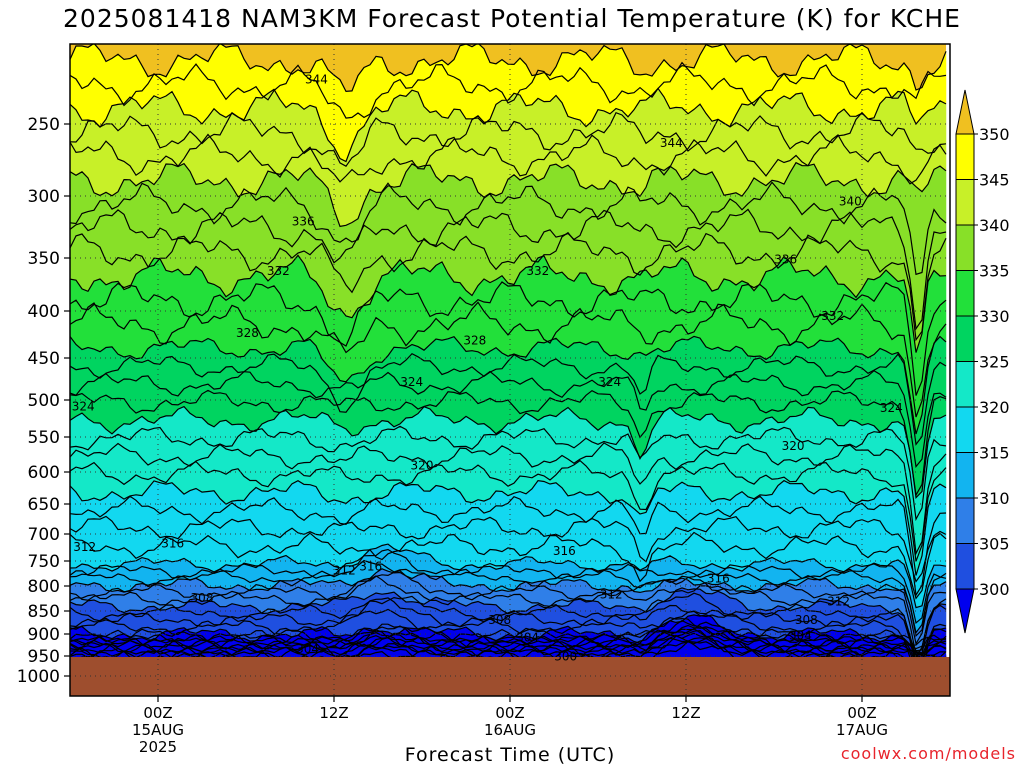 The width and height of the screenshot is (1024, 768). I want to click on y-tick-label: 700, so click(44, 535).